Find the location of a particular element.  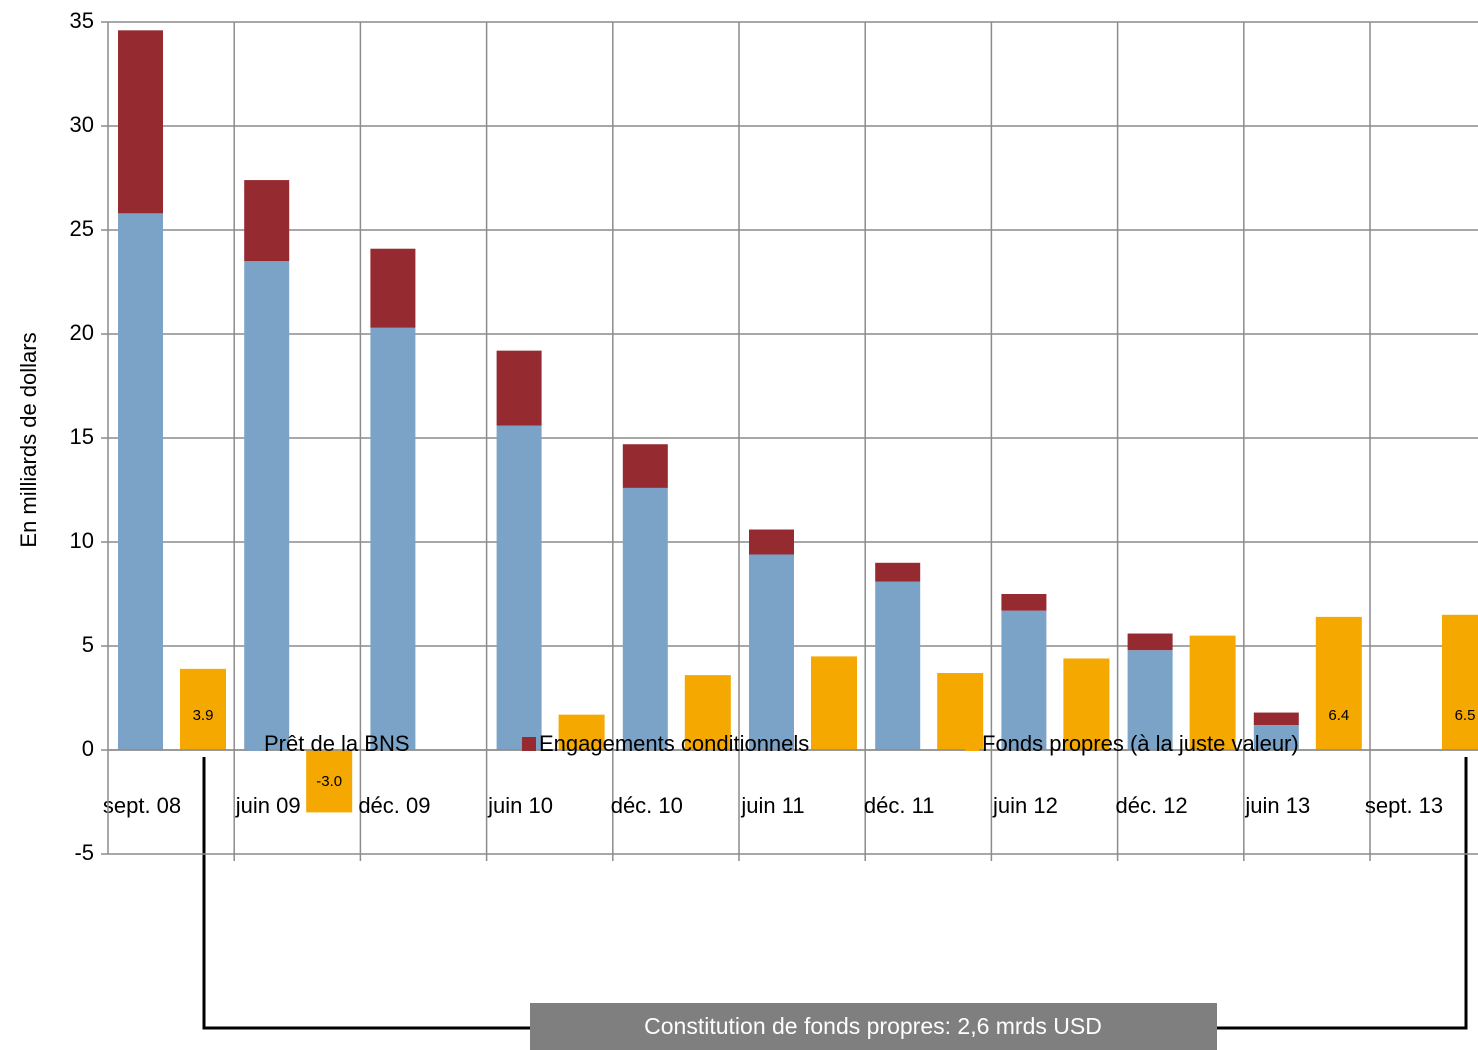

value-label: 3.9 is located at coordinates (203, 715).